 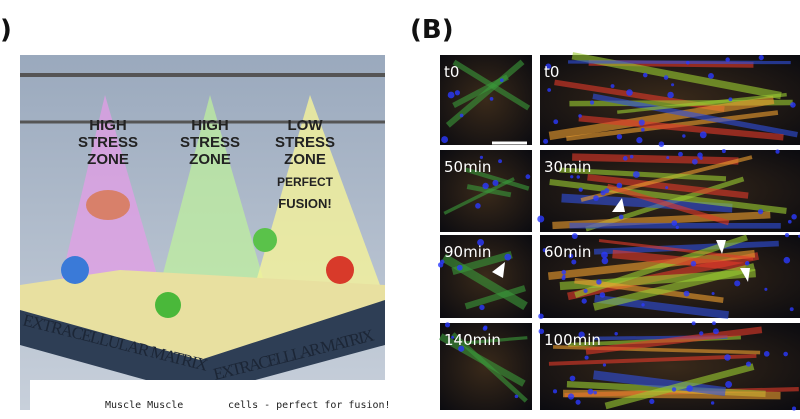 I want to click on time-label: 140min, so click(x=472, y=340).